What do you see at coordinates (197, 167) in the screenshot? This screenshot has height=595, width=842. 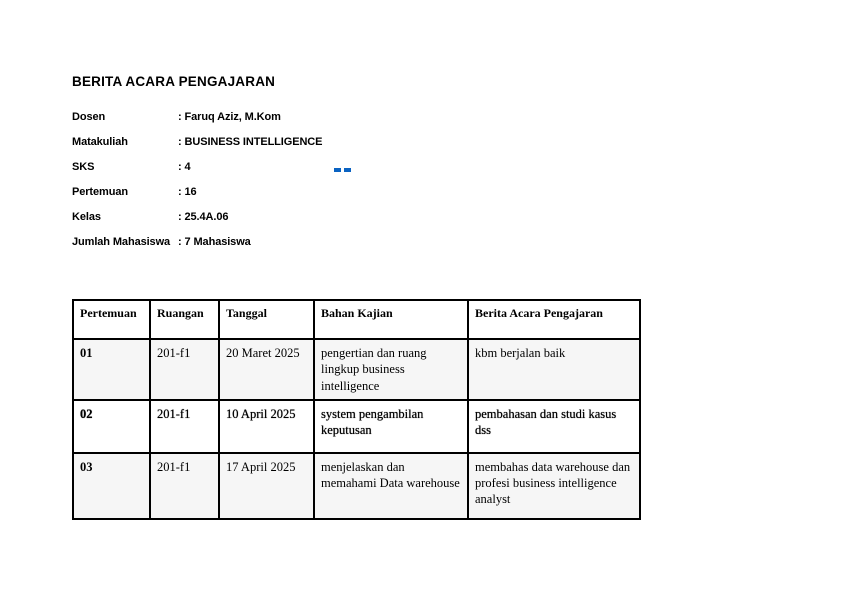 I see `info-row-sks: SKS : 4` at bounding box center [197, 167].